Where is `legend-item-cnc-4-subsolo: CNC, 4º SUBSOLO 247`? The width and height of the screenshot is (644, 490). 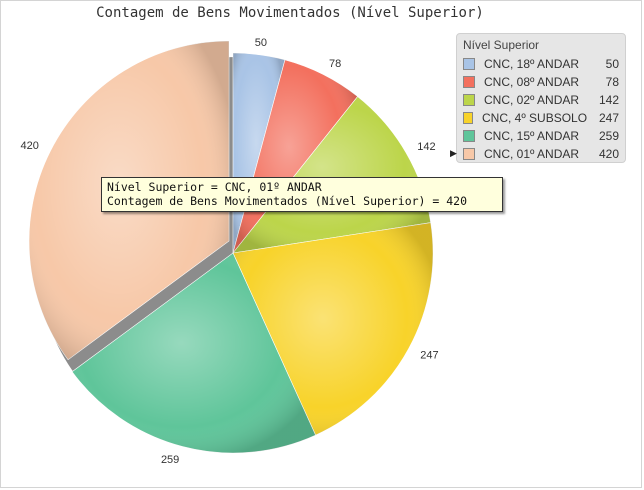 legend-item-cnc-4-subsolo: CNC, 4º SUBSOLO 247 is located at coordinates (541, 118).